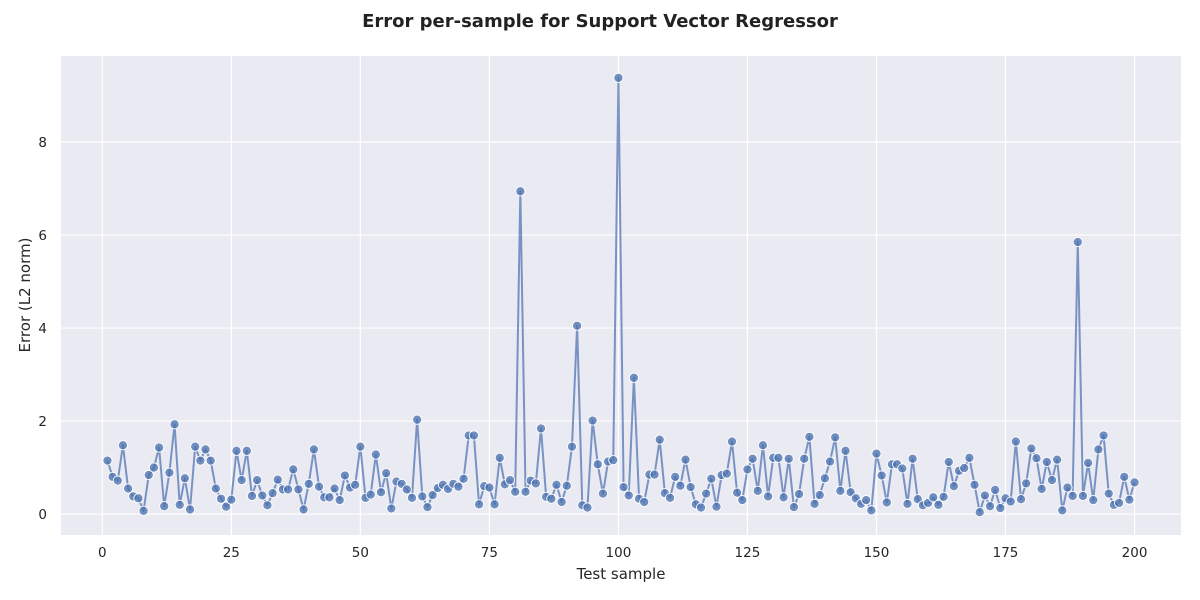  I want to click on y-tick-label: 6, so click(42, 236).